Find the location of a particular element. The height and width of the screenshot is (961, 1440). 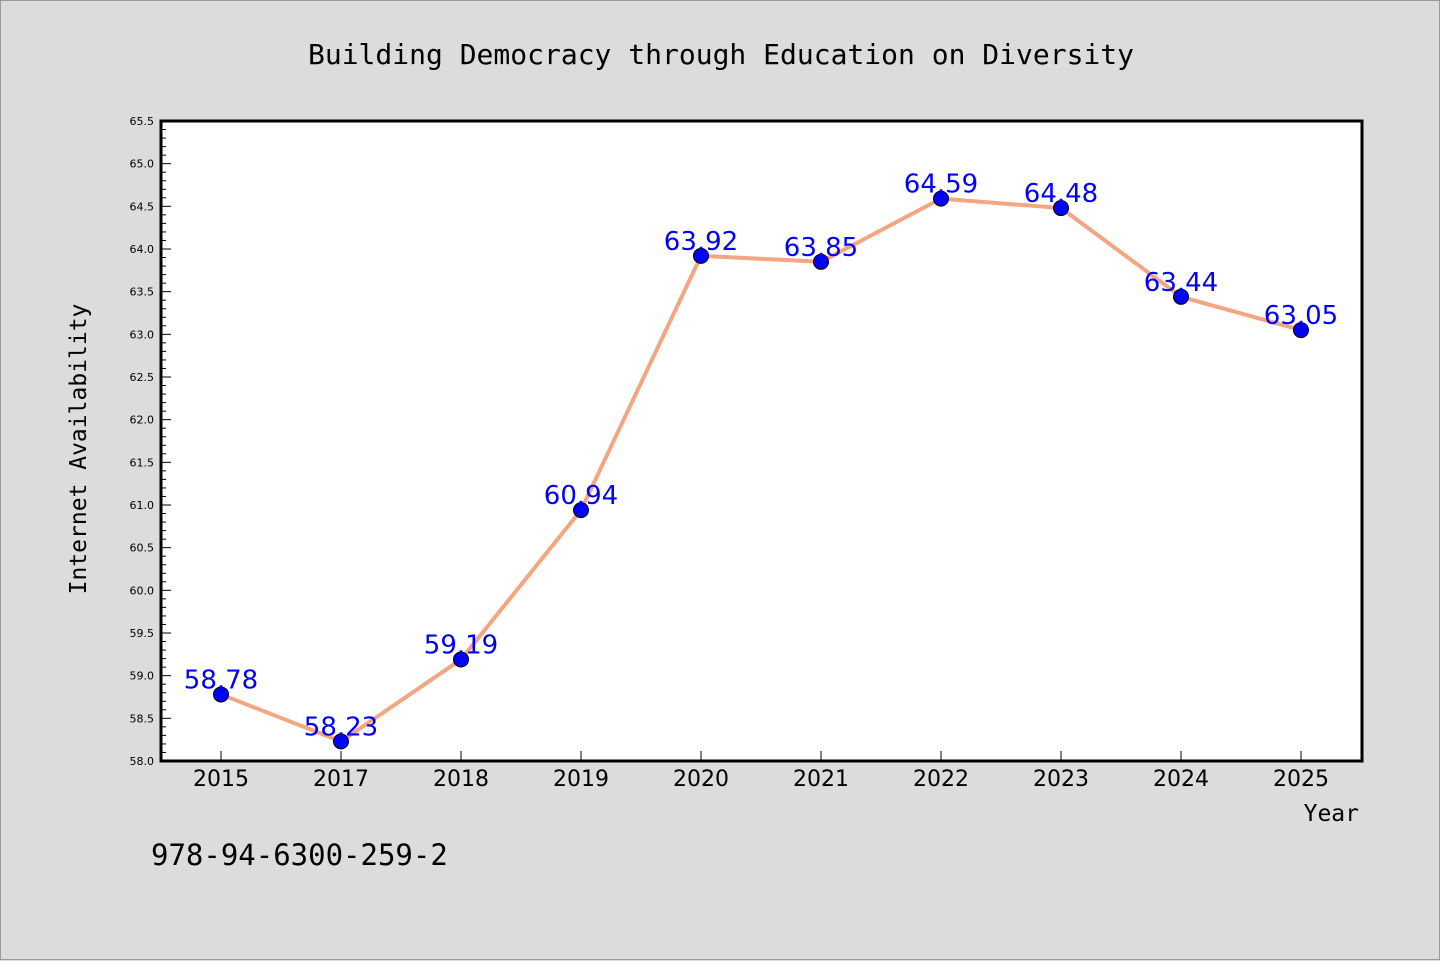

y-tick-label: 60.0 is located at coordinates (142, 590).